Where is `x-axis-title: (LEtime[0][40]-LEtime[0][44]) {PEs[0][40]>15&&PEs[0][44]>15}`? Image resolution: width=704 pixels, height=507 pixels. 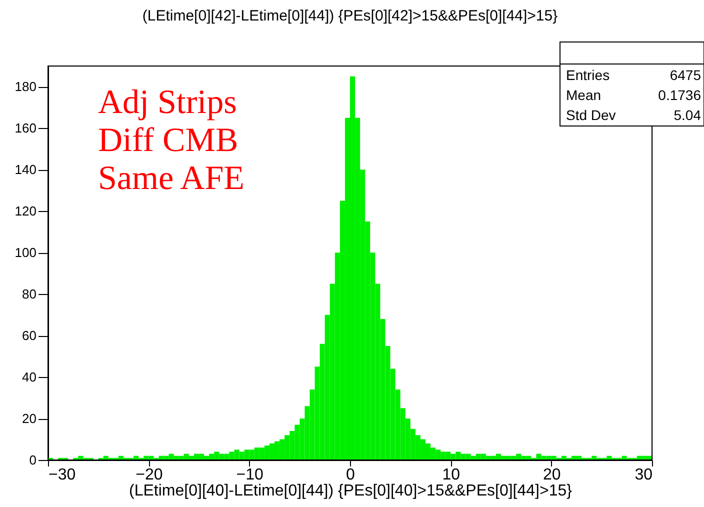 x-axis-title: (LEtime[0][40]-LEtime[0][44]) {PEs[0][40]>15&&PEs[0][44]>15} is located at coordinates (351, 491).